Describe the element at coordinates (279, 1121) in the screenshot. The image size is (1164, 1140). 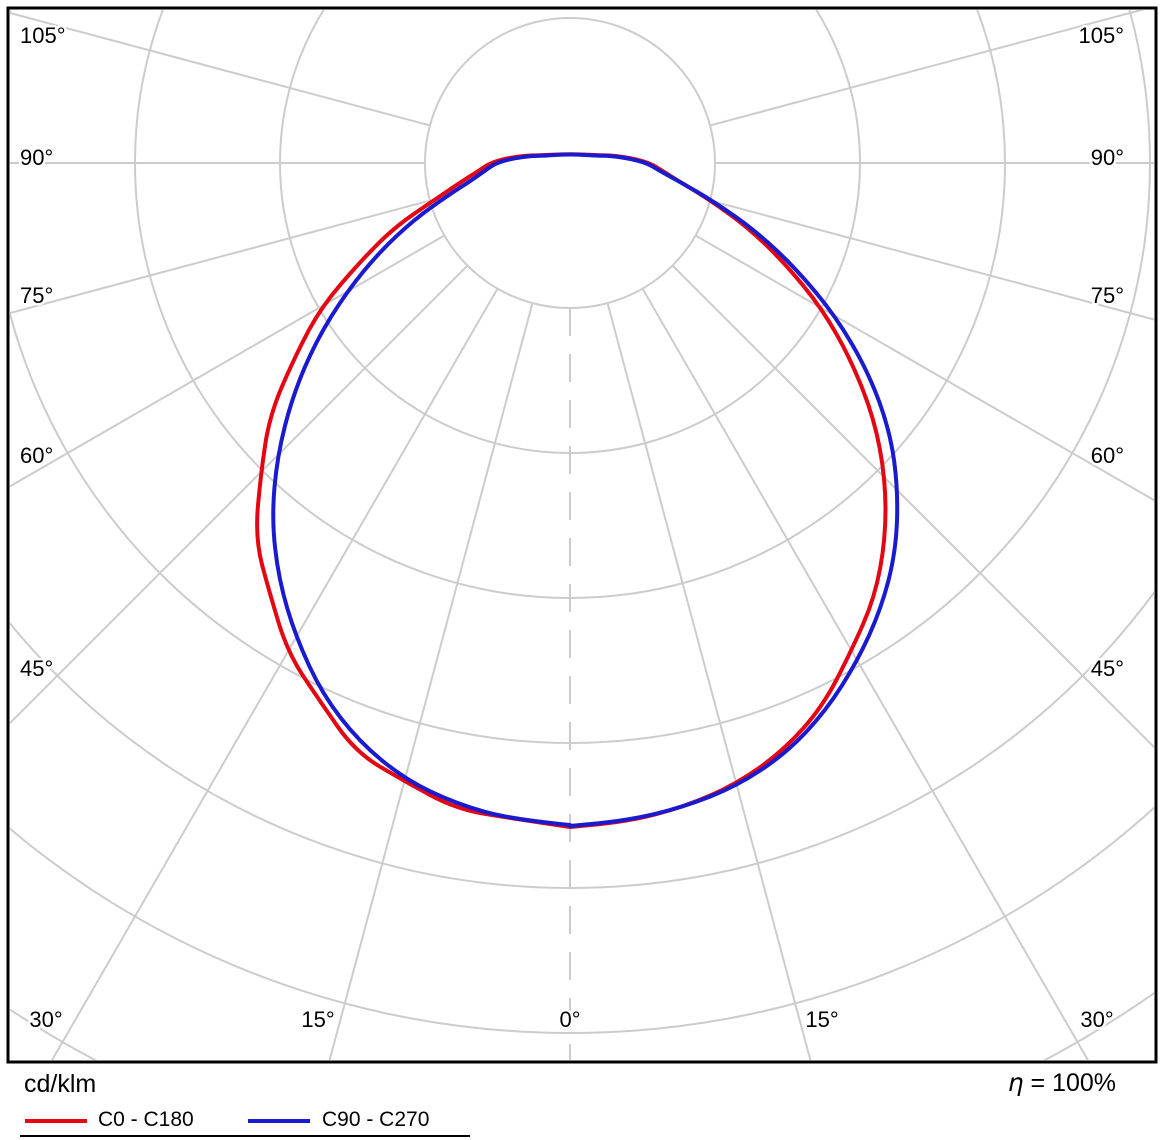
I see `legend-swatch-c90-c270` at that location.